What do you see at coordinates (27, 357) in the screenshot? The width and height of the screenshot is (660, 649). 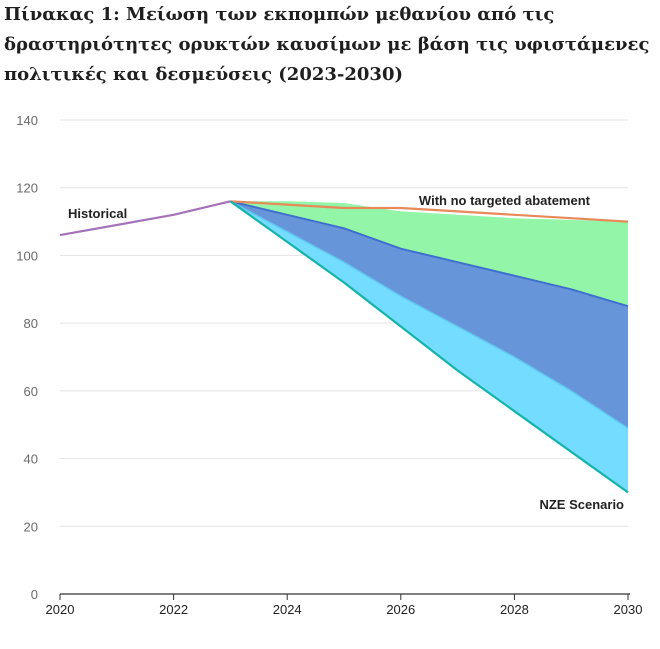 I see `y-axis-ticks: 0 20 40 60 80 100 120 140` at bounding box center [27, 357].